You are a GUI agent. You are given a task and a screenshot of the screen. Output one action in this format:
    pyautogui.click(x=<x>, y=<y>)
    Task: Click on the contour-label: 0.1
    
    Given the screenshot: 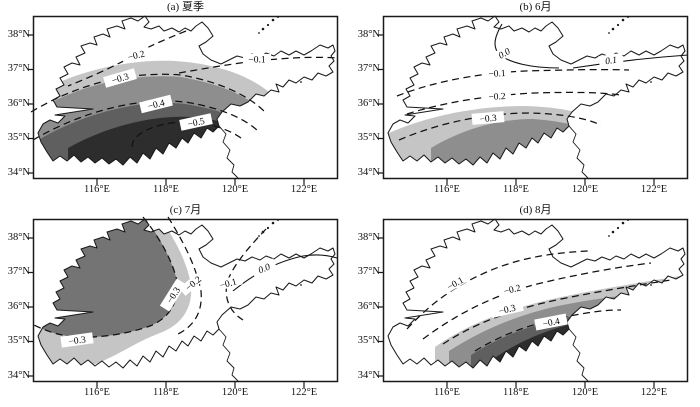 What is the action you would take?
    pyautogui.click(x=611, y=60)
    